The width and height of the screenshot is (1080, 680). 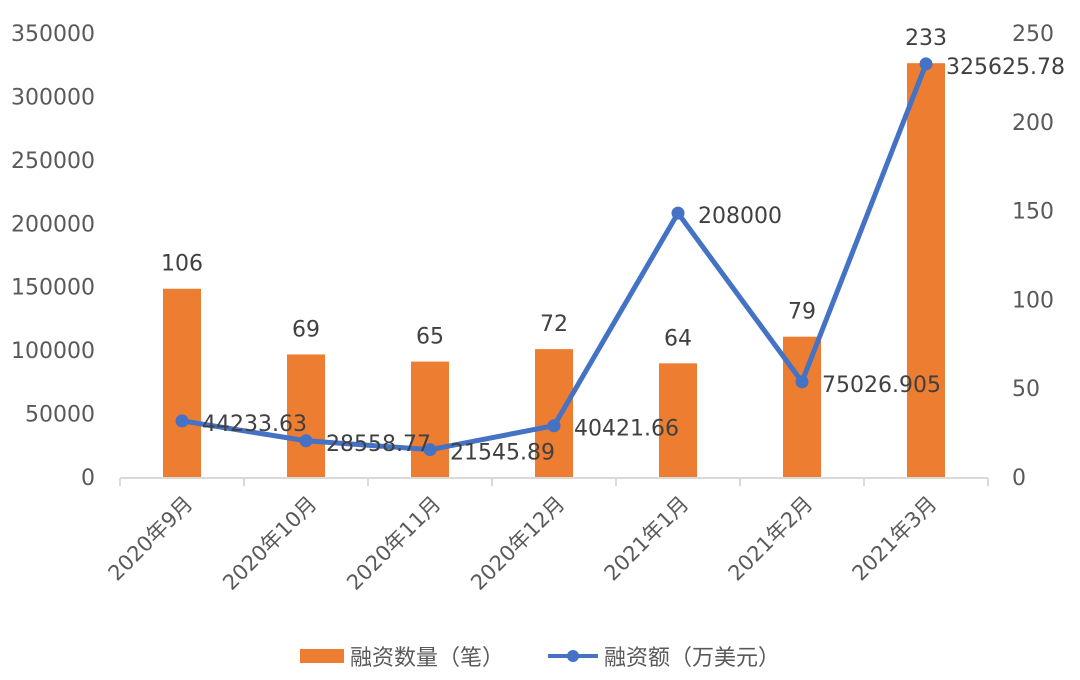 What do you see at coordinates (1033, 212) in the screenshot?
I see `right-tick-label: 150` at bounding box center [1033, 212].